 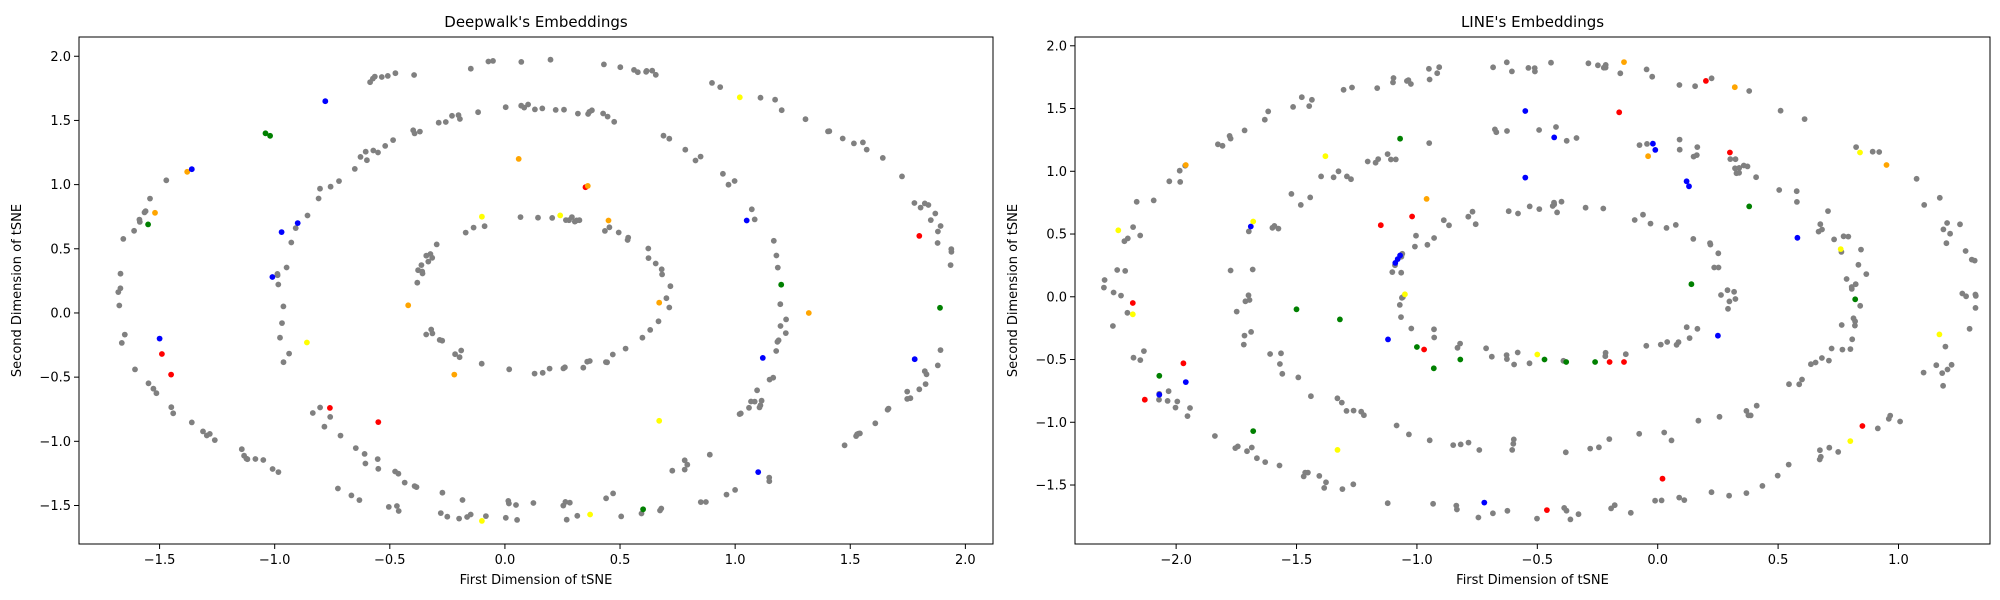 I want to click on x-tick-label: 0.5, so click(x=1778, y=560).